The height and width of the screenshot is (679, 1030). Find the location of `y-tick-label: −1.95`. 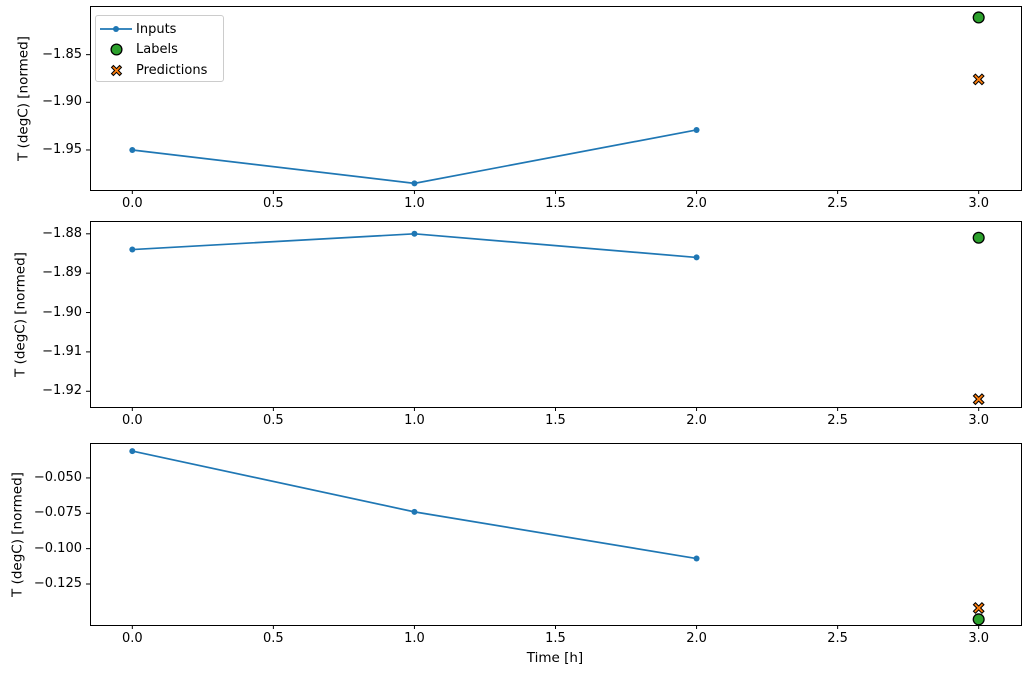

y-tick-label: −1.95 is located at coordinates (62, 149).